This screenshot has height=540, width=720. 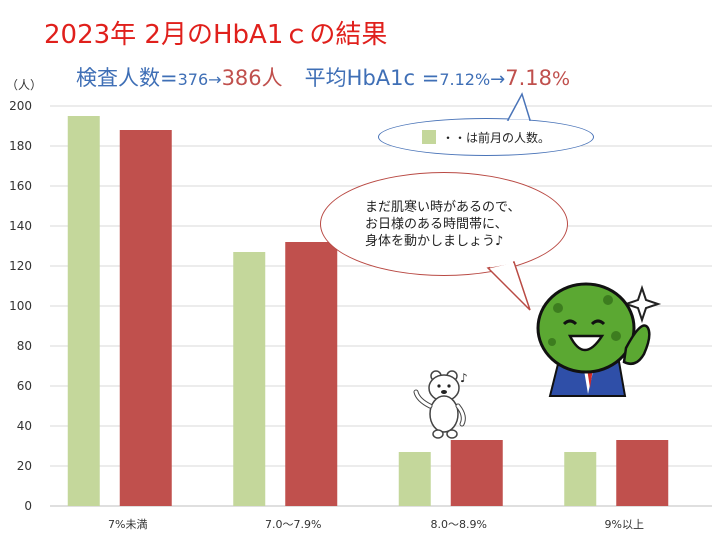 I want to click on green-ball-mascot-icon, so click(x=599, y=339).